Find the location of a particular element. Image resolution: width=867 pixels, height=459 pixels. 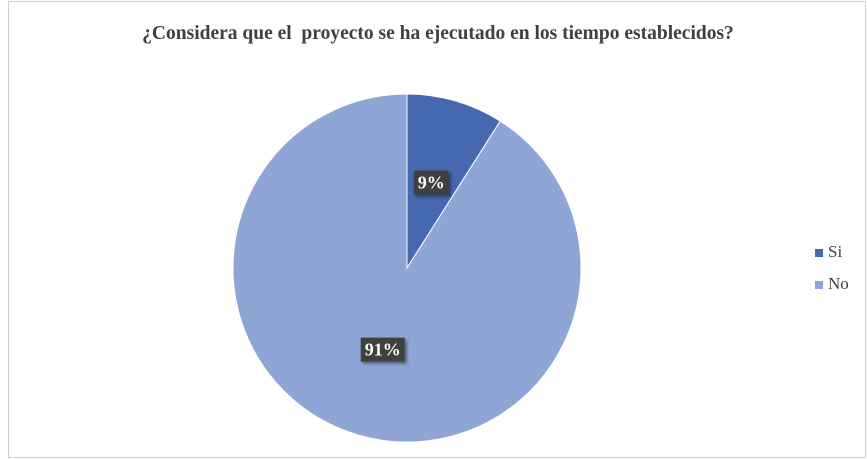

data-label: 91% is located at coordinates (383, 350).